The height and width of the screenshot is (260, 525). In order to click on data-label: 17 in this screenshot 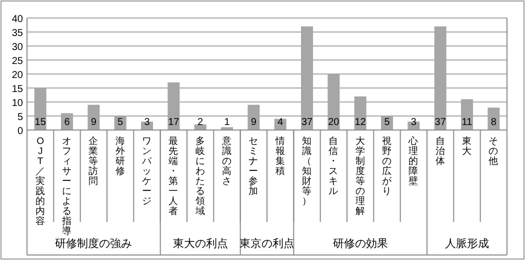, I will do `click(174, 122)`.